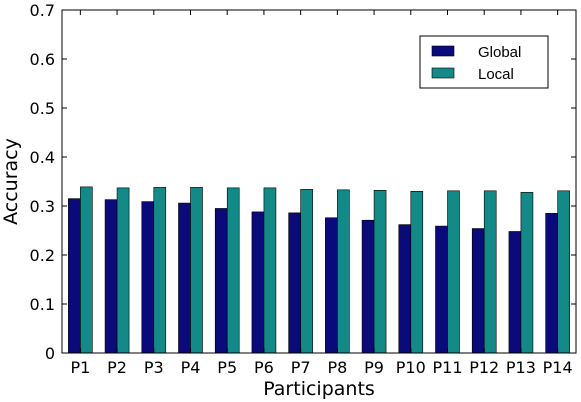 Image resolution: width=581 pixels, height=402 pixels. What do you see at coordinates (154, 367) in the screenshot?
I see `x-tick-label: P3` at bounding box center [154, 367].